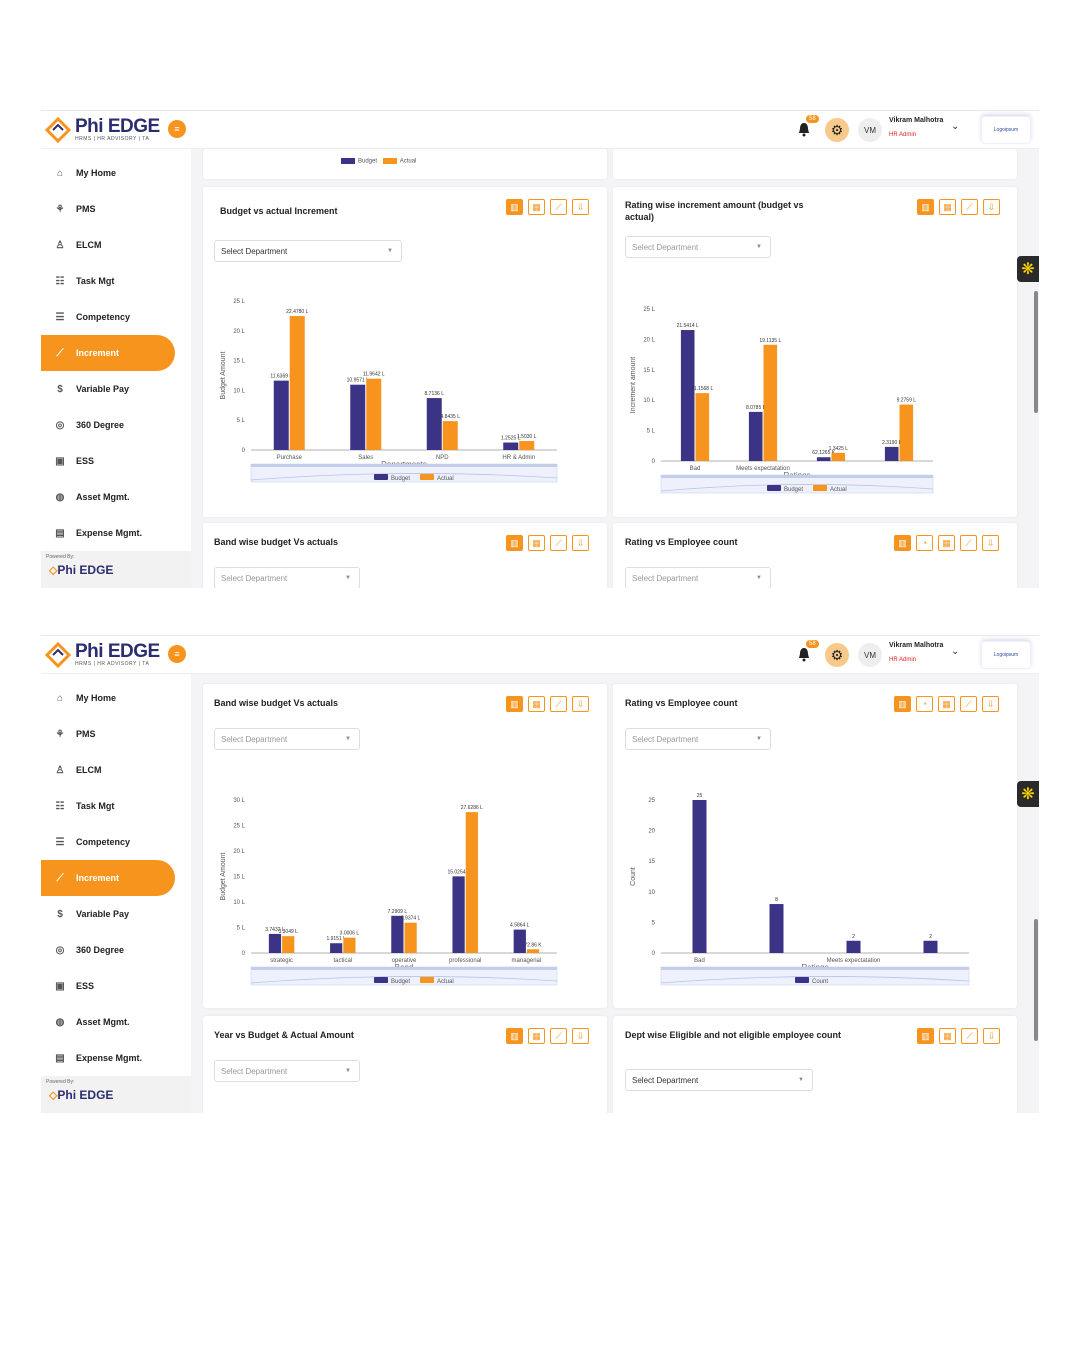  What do you see at coordinates (60, 281) in the screenshot?
I see `task-icon: ☷` at bounding box center [60, 281].